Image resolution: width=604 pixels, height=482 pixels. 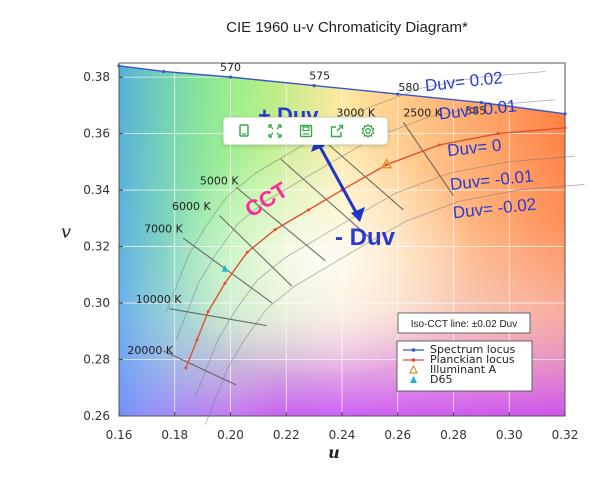 I want to click on save-button, so click(x=306, y=131).